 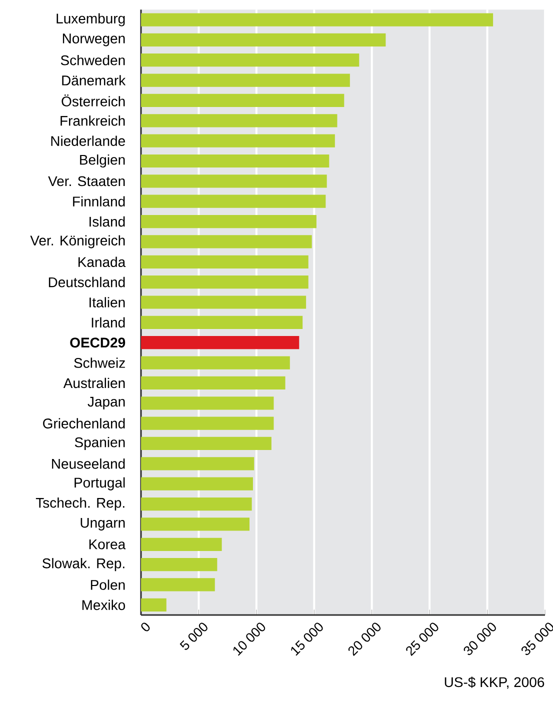 What do you see at coordinates (92, 60) in the screenshot?
I see `y-tick-label: Schweden` at bounding box center [92, 60].